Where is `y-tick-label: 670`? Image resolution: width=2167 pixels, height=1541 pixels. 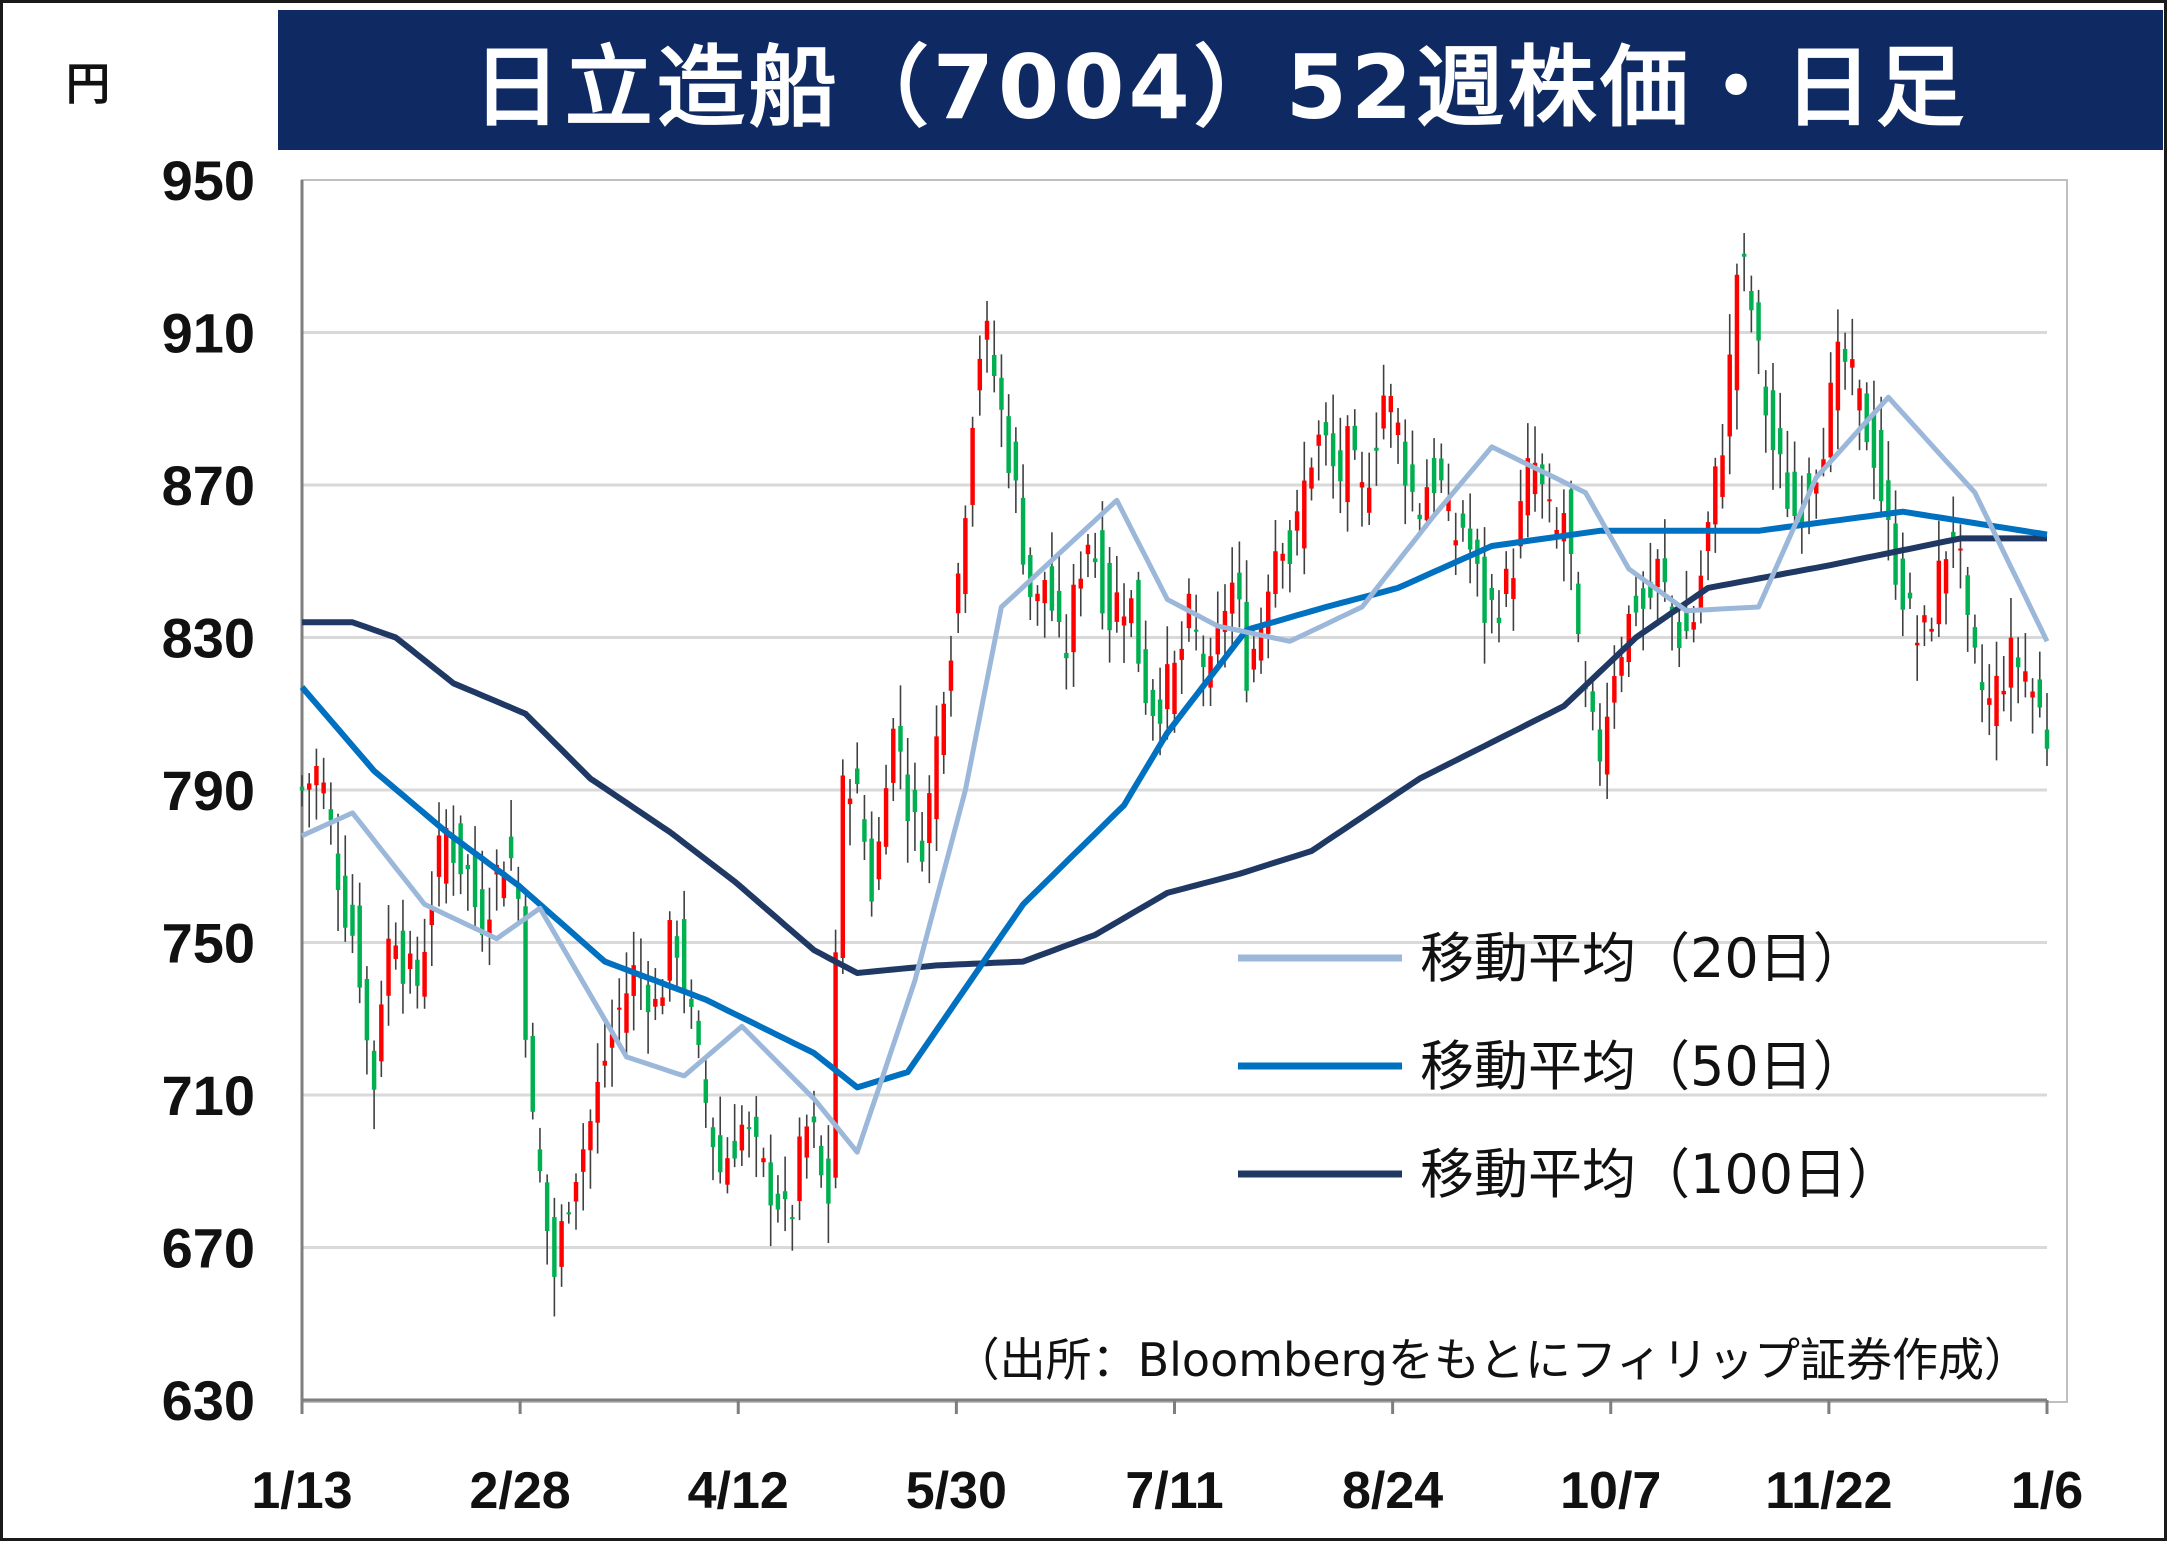
y-tick-label: 670 is located at coordinates (208, 1248).